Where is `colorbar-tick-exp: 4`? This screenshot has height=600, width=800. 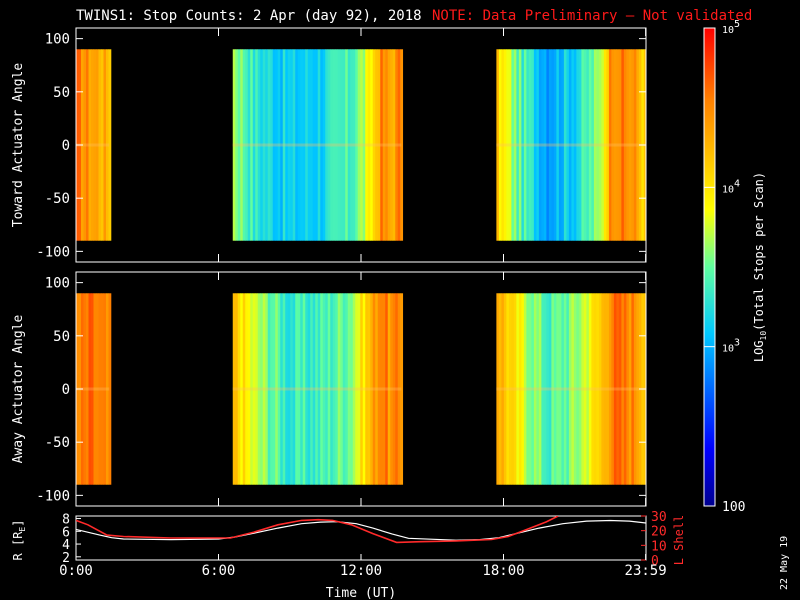
colorbar-tick-exp: 4 is located at coordinates (737, 183).